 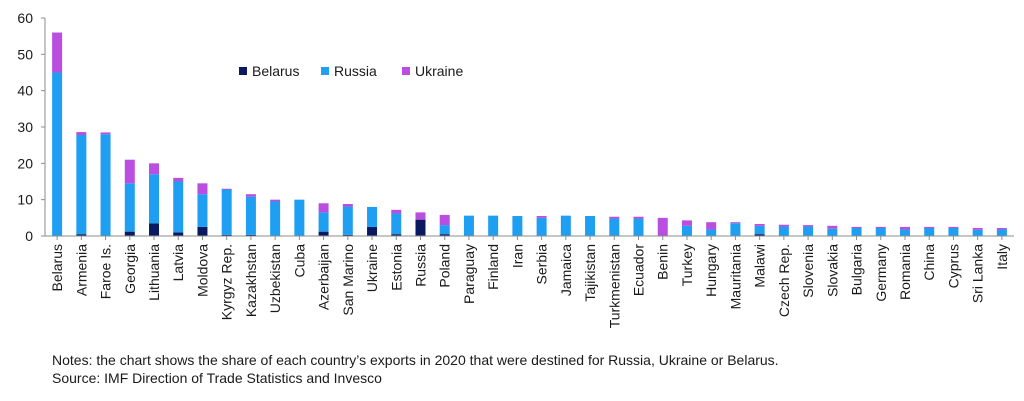 What do you see at coordinates (614, 286) in the screenshot?
I see `x-tick-label: Turkmenistan` at bounding box center [614, 286].